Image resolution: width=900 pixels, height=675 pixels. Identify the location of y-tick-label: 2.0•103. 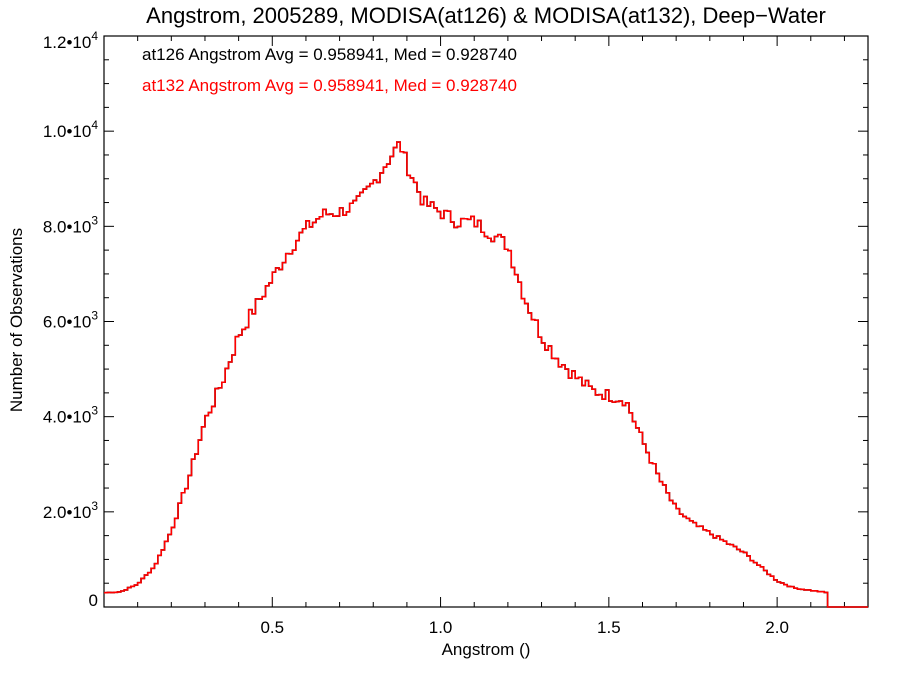
(71, 510).